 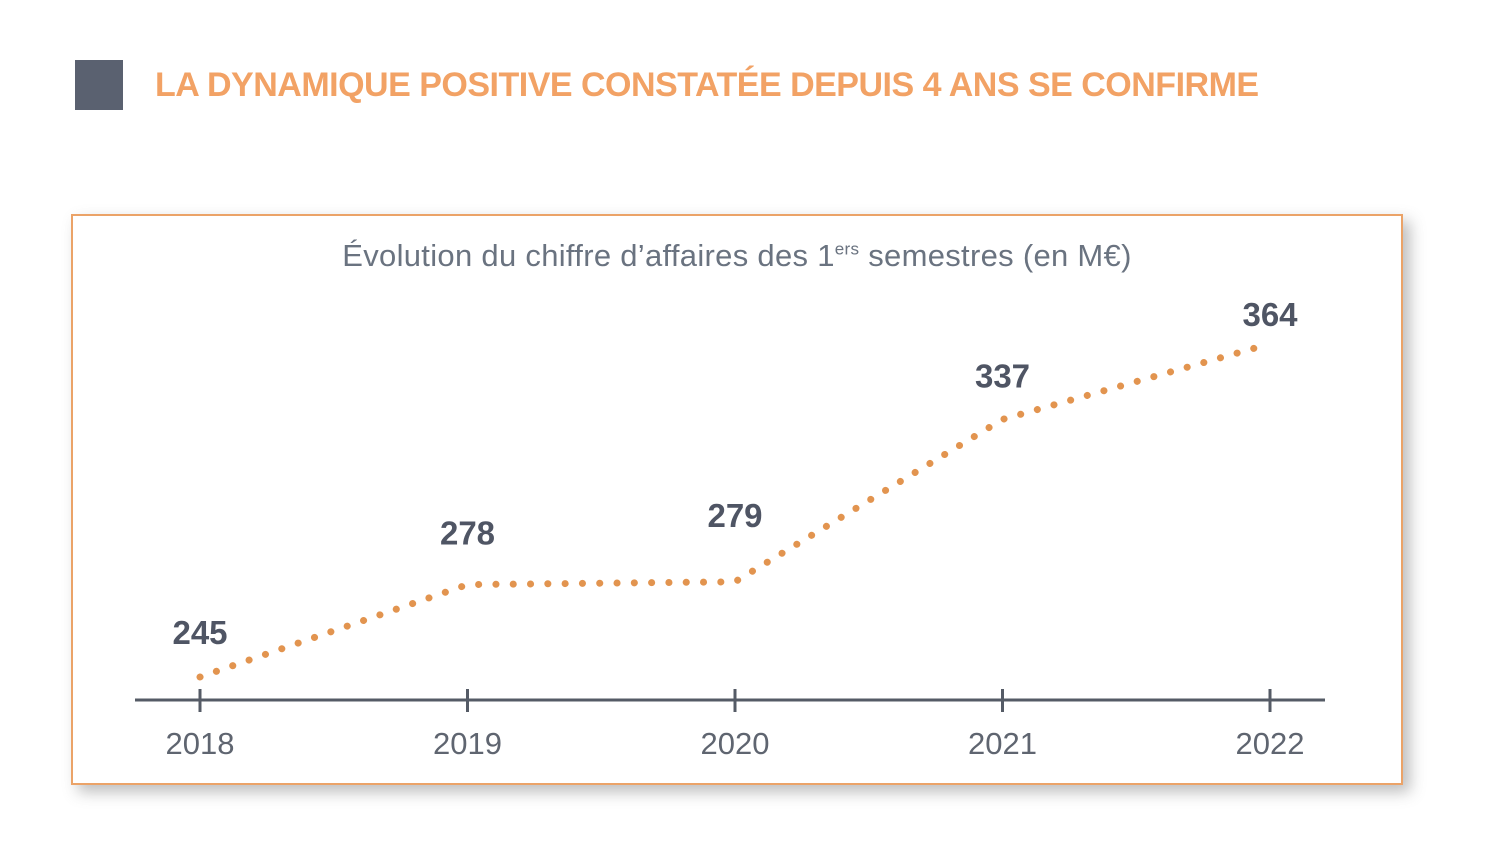 I want to click on x-axis-tick-label: 2022, so click(x=1270, y=743).